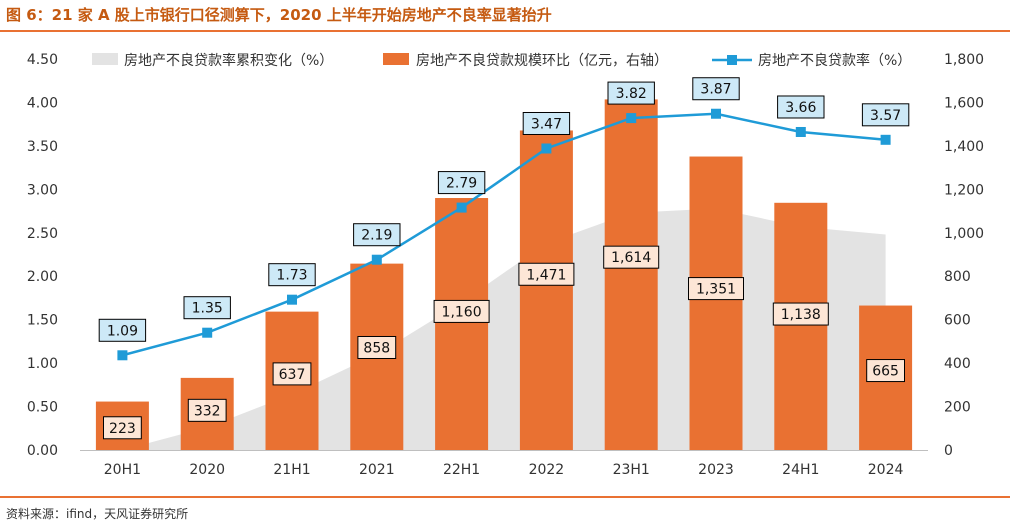 The height and width of the screenshot is (528, 1010). I want to click on bar-value-label: 665, so click(885, 372).